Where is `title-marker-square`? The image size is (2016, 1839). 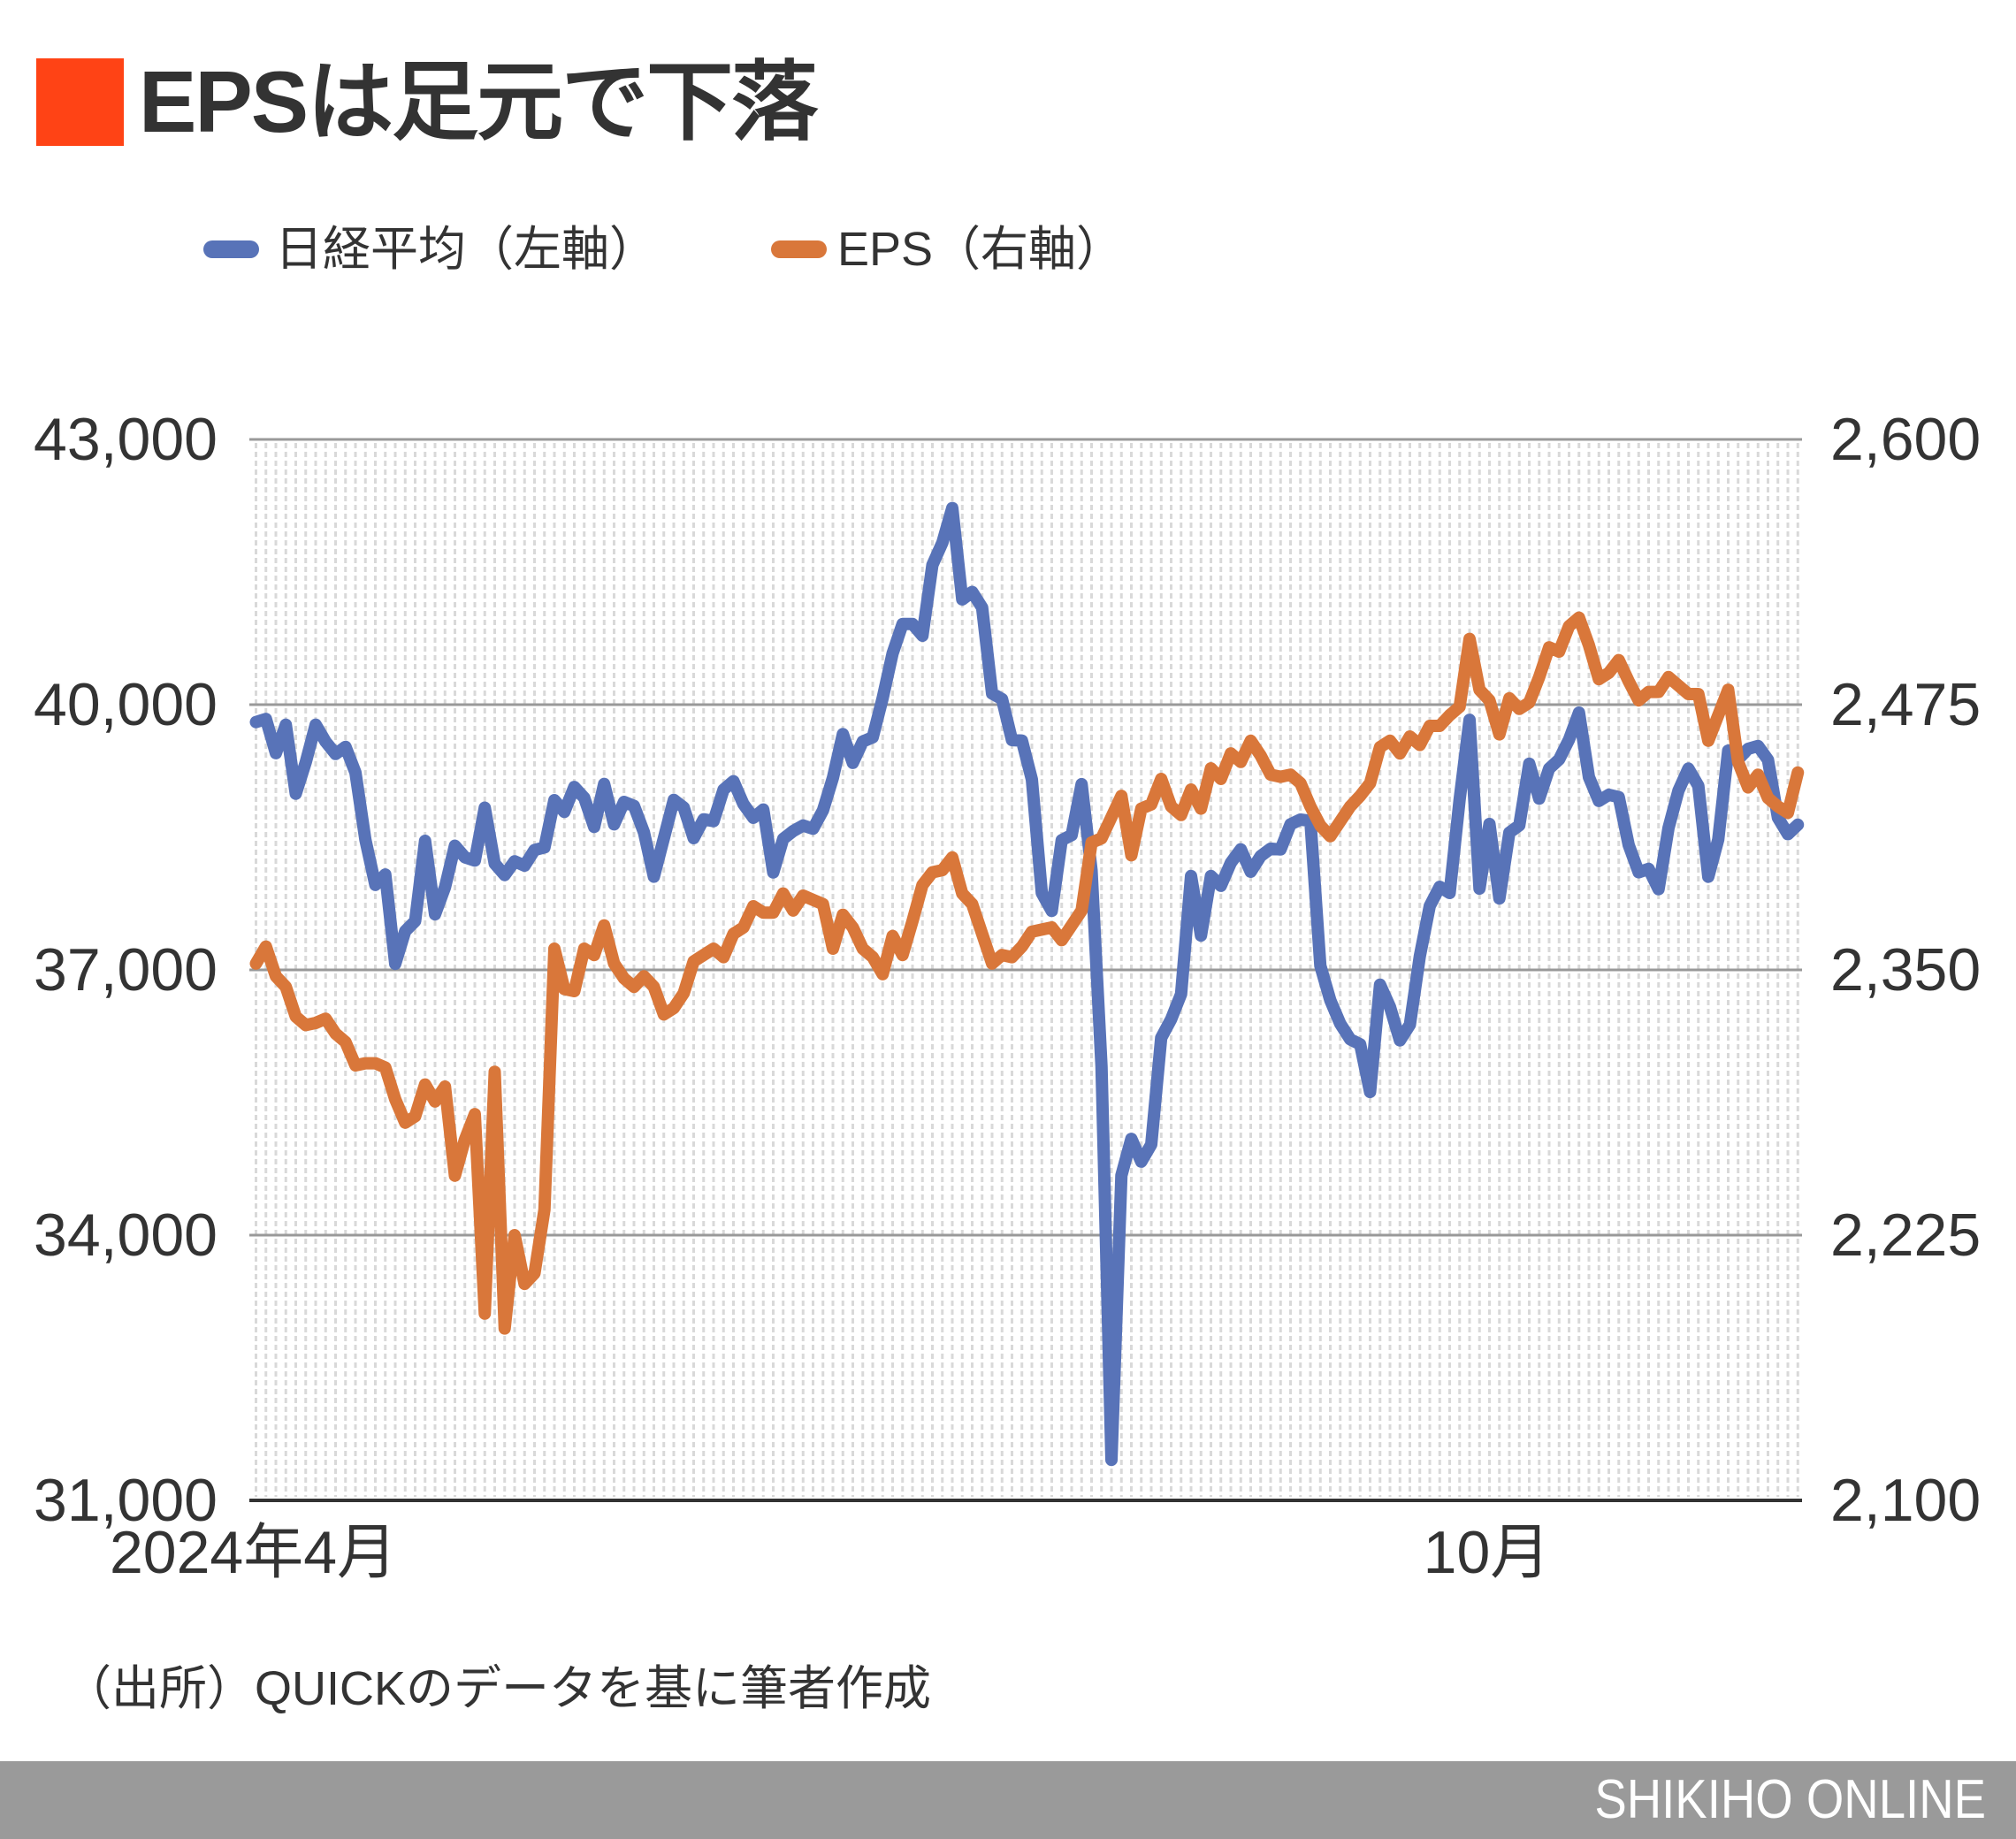
title-marker-square is located at coordinates (80, 102).